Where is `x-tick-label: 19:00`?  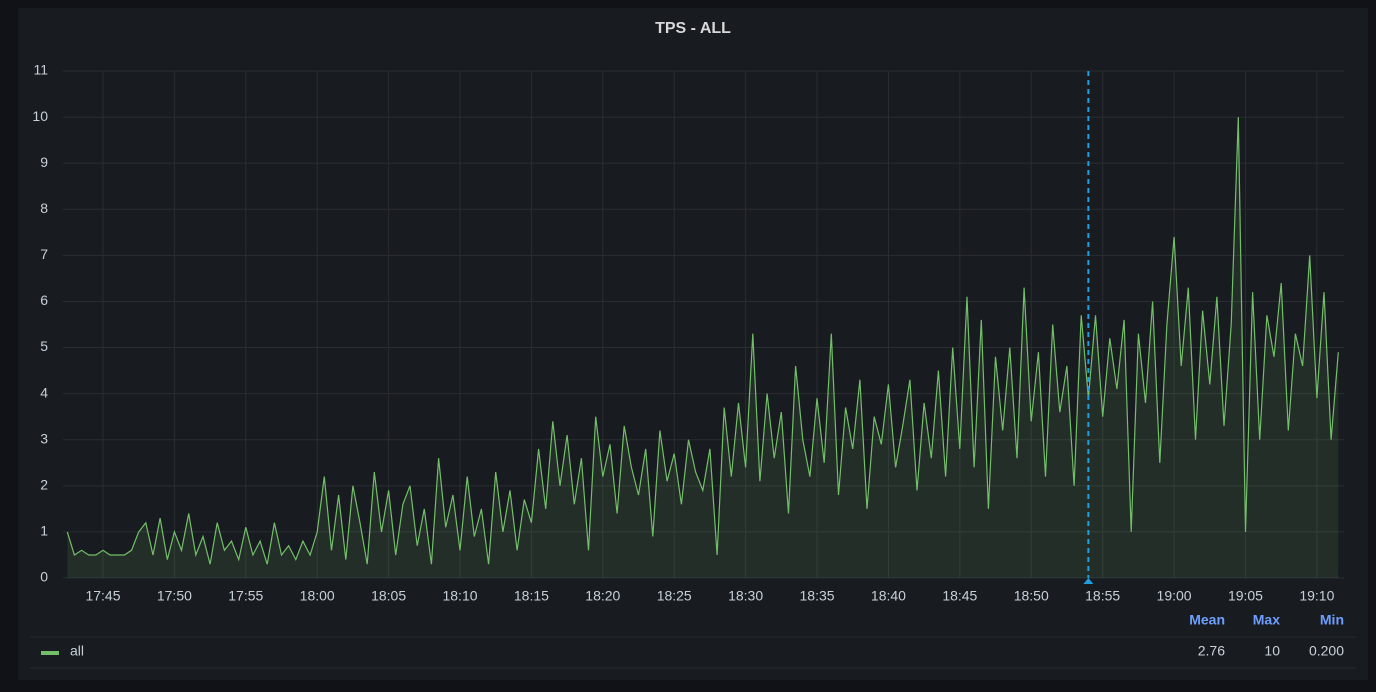 x-tick-label: 19:00 is located at coordinates (1174, 596).